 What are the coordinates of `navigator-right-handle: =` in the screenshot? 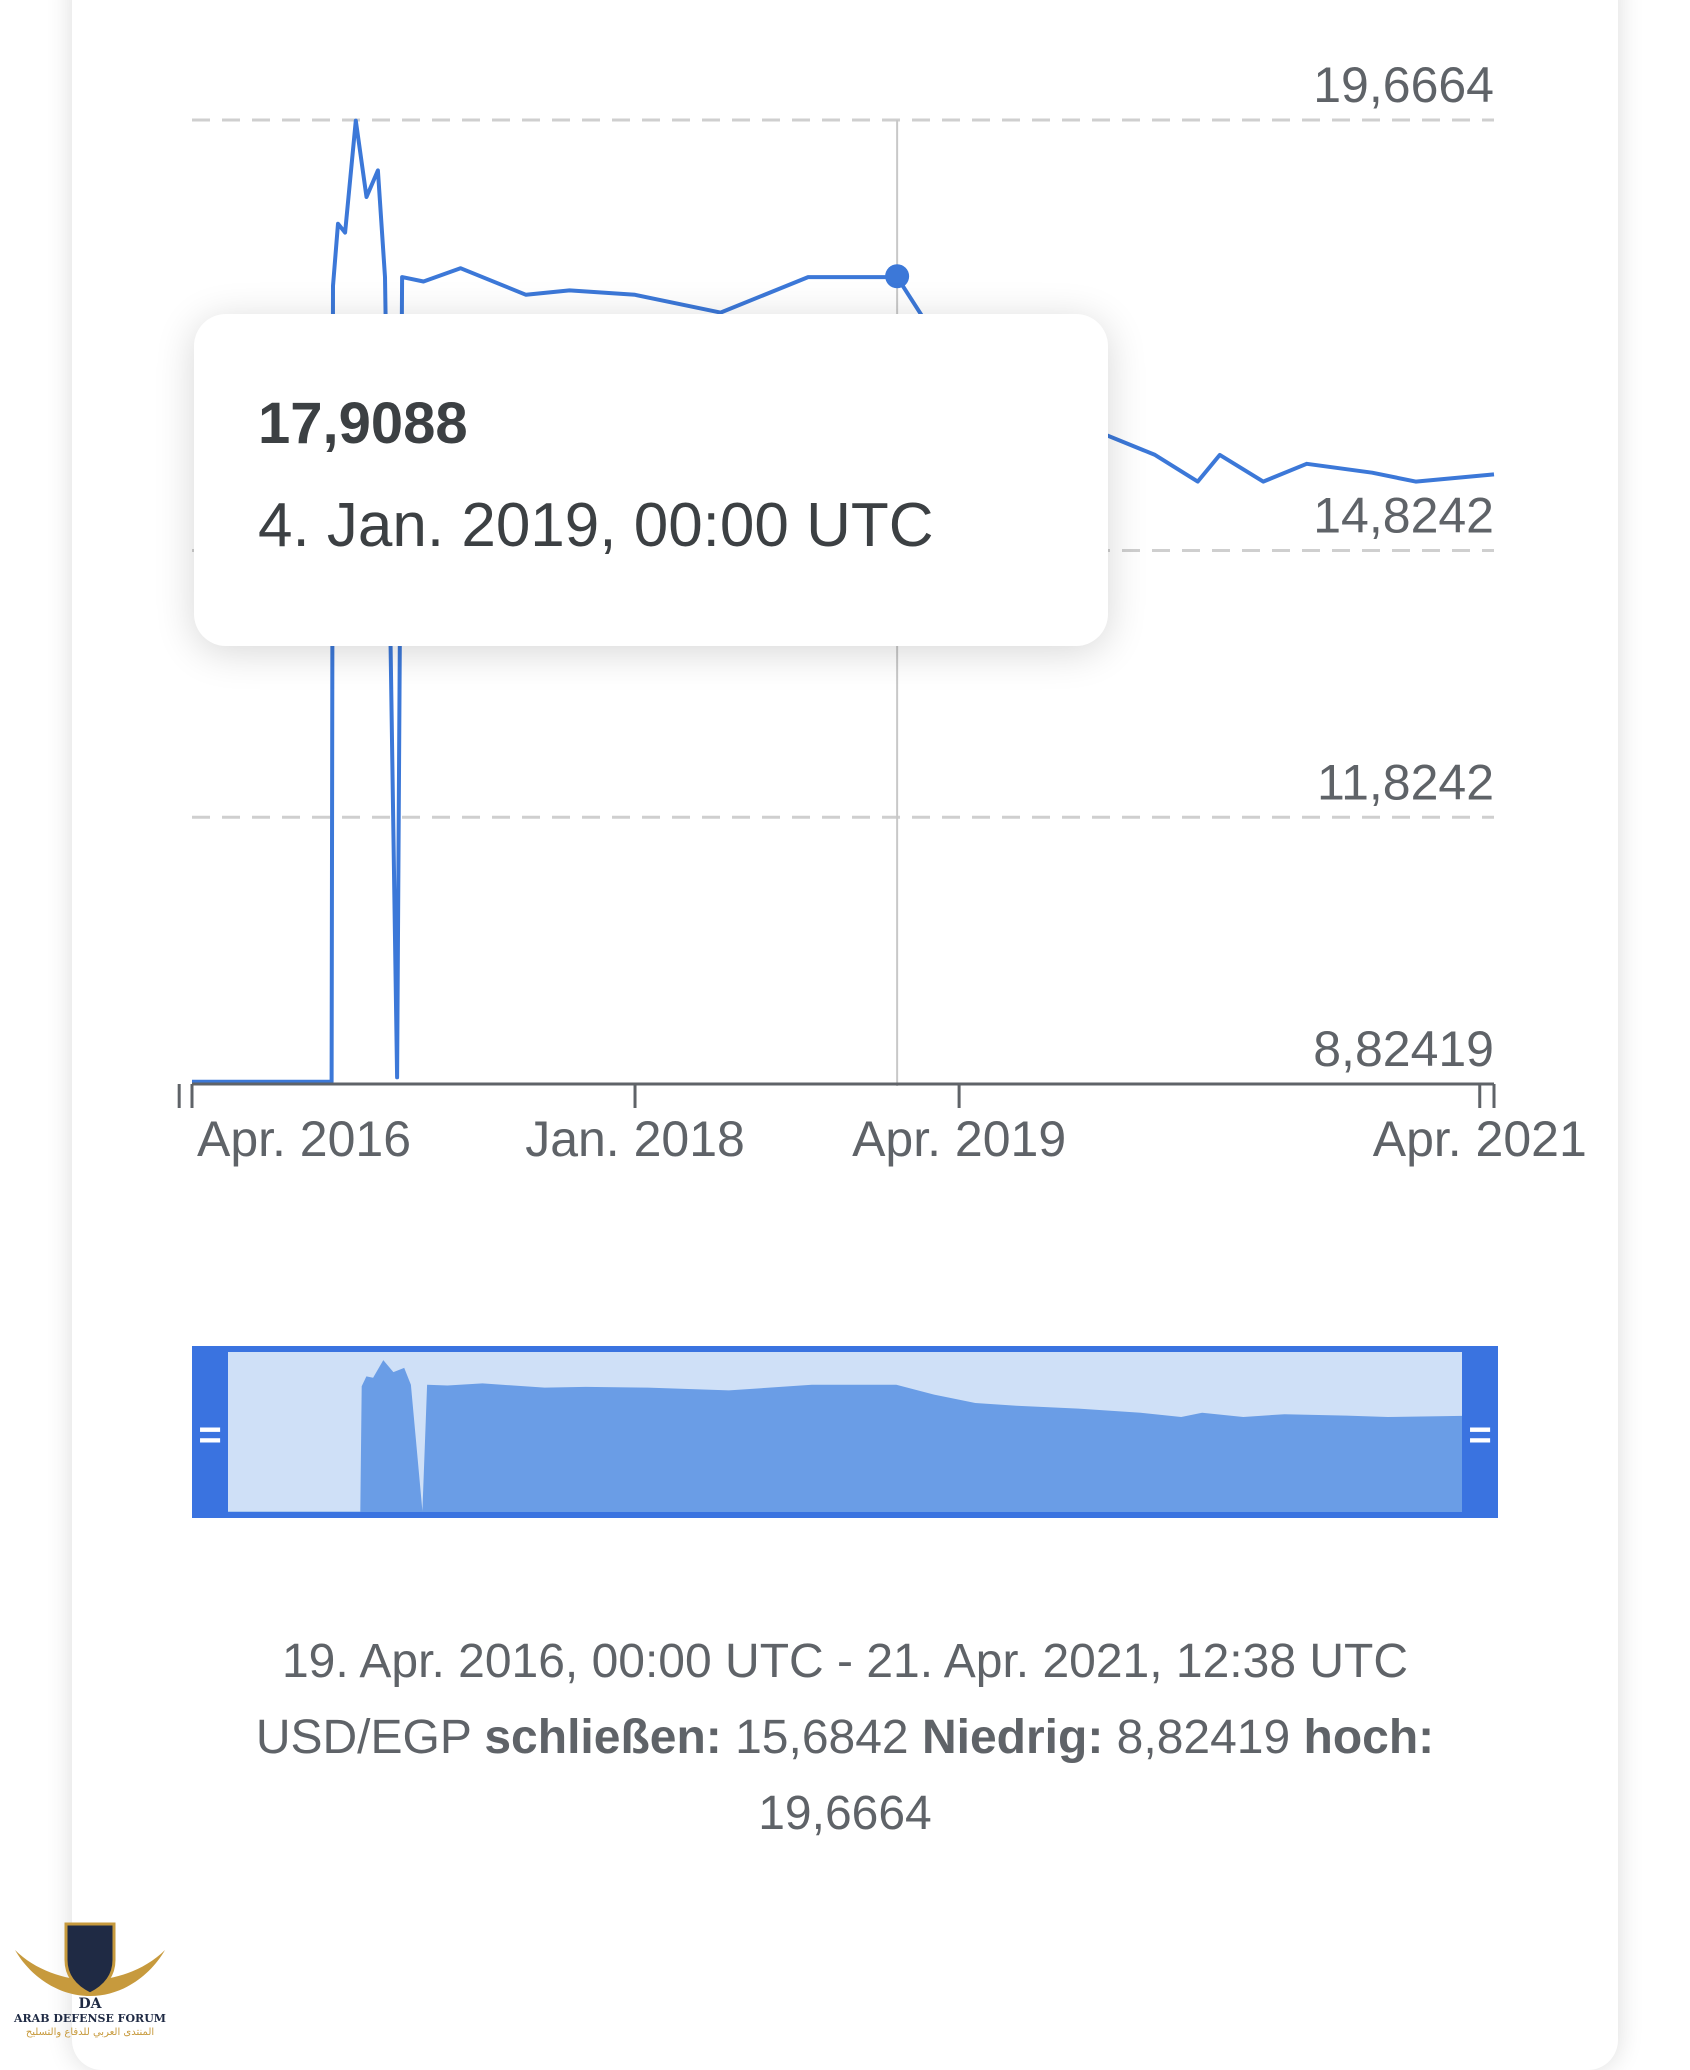 It's located at (1479, 1435).